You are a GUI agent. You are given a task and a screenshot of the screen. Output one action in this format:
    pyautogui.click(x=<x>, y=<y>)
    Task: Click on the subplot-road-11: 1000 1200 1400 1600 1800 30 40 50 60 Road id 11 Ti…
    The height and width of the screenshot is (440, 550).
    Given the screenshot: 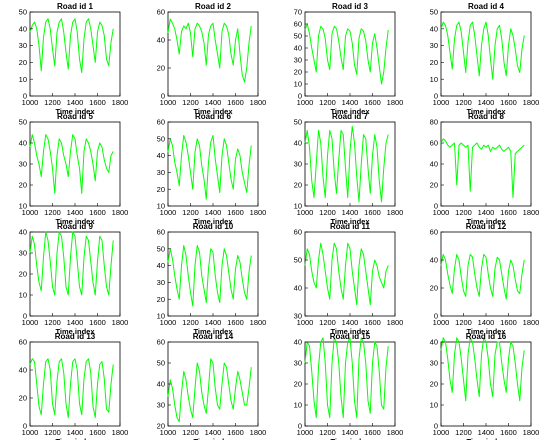 What is the action you would take?
    pyautogui.click(x=349, y=279)
    